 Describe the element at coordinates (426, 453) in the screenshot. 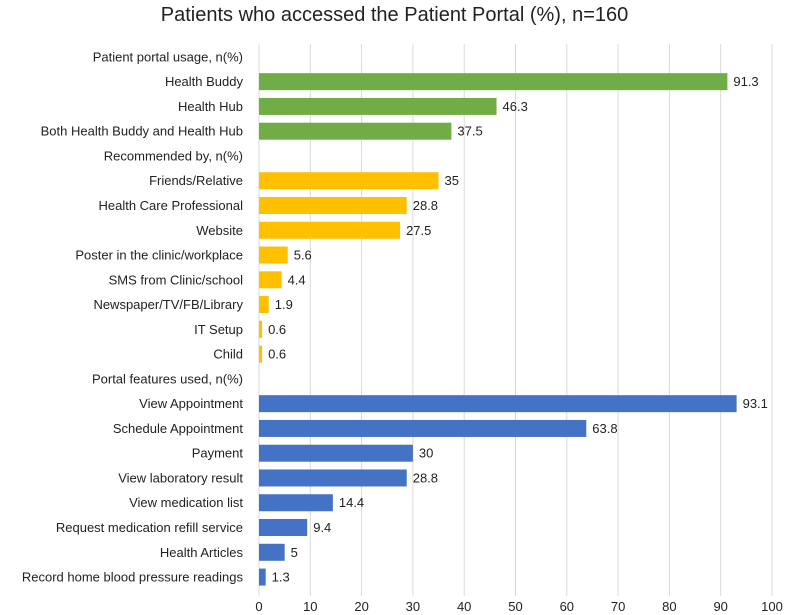

I see `data-label: 30` at that location.